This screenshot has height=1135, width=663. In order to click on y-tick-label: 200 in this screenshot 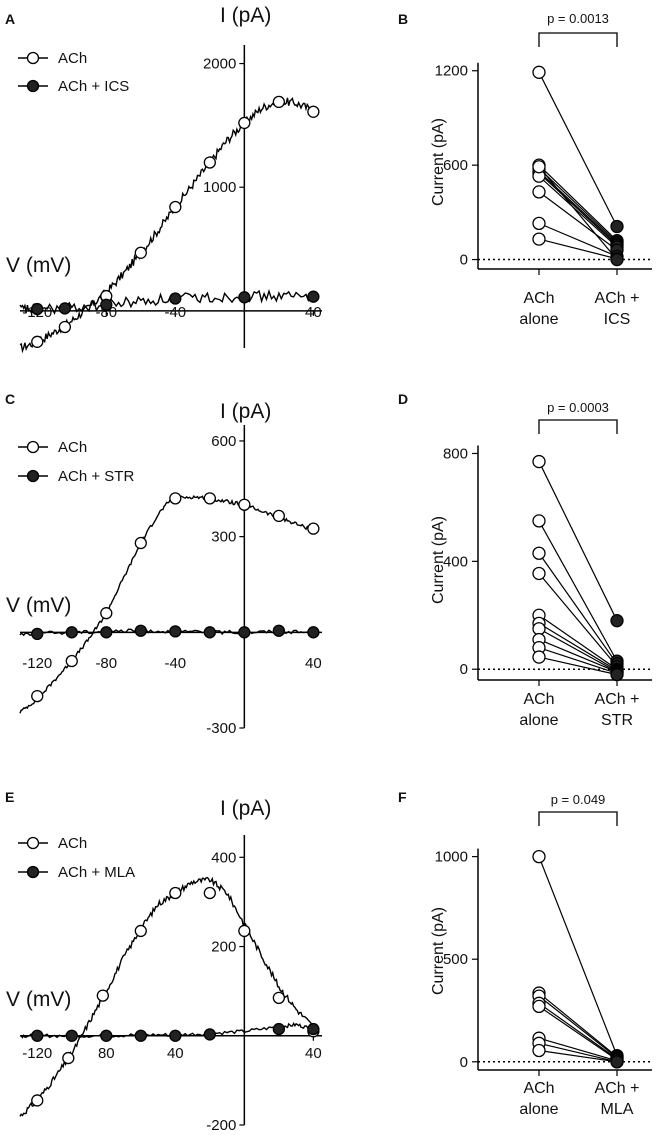, I will do `click(223, 947)`.